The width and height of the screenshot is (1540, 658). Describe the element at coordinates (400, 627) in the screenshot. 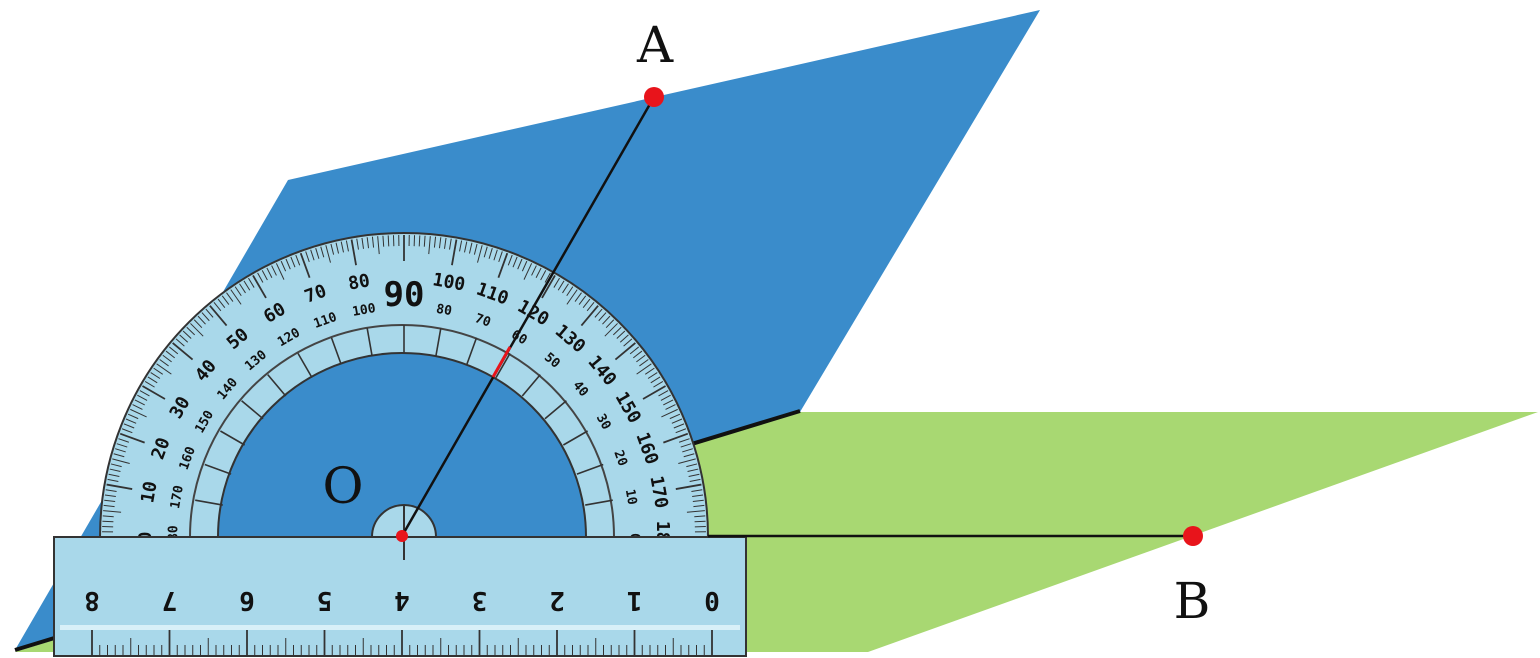

I see `ruler-highlight` at that location.